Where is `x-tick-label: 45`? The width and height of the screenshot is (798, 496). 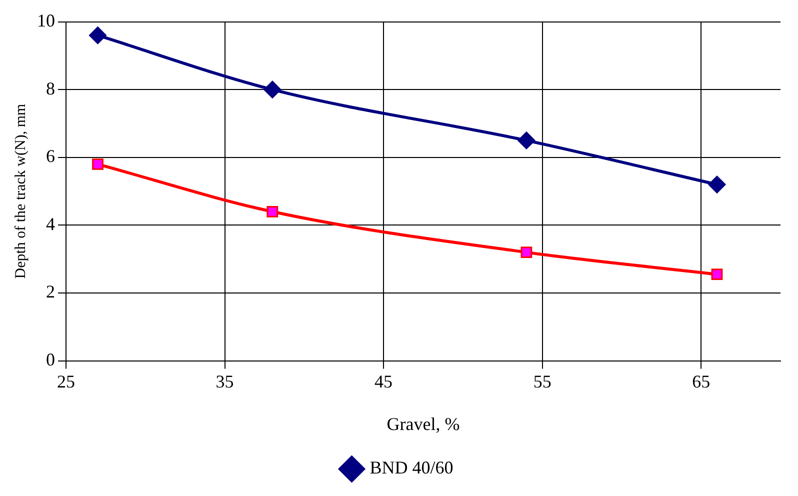 x-tick-label: 45 is located at coordinates (383, 381).